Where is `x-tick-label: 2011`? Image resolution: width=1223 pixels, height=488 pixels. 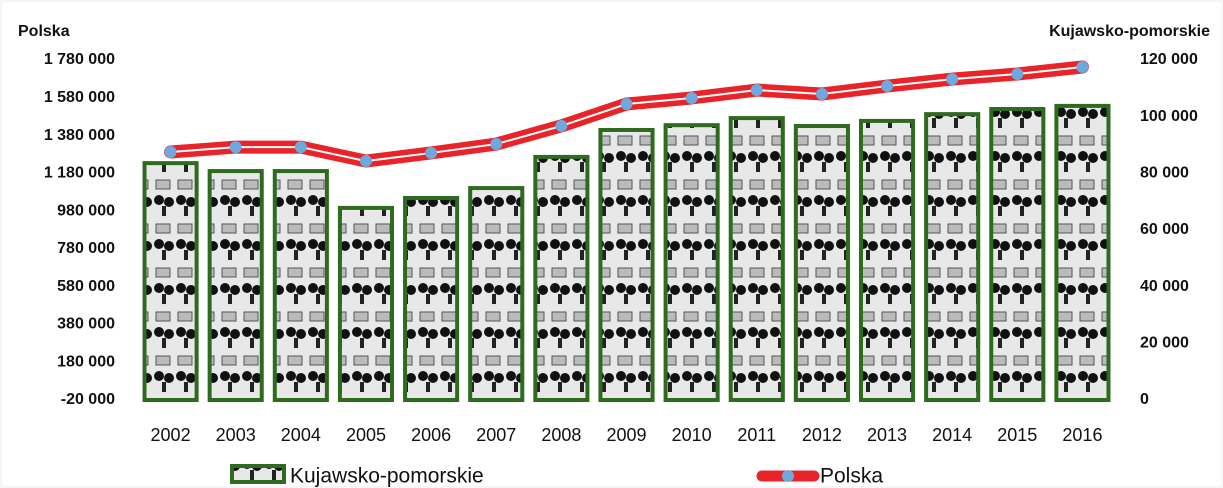 x-tick-label: 2011 is located at coordinates (756, 435).